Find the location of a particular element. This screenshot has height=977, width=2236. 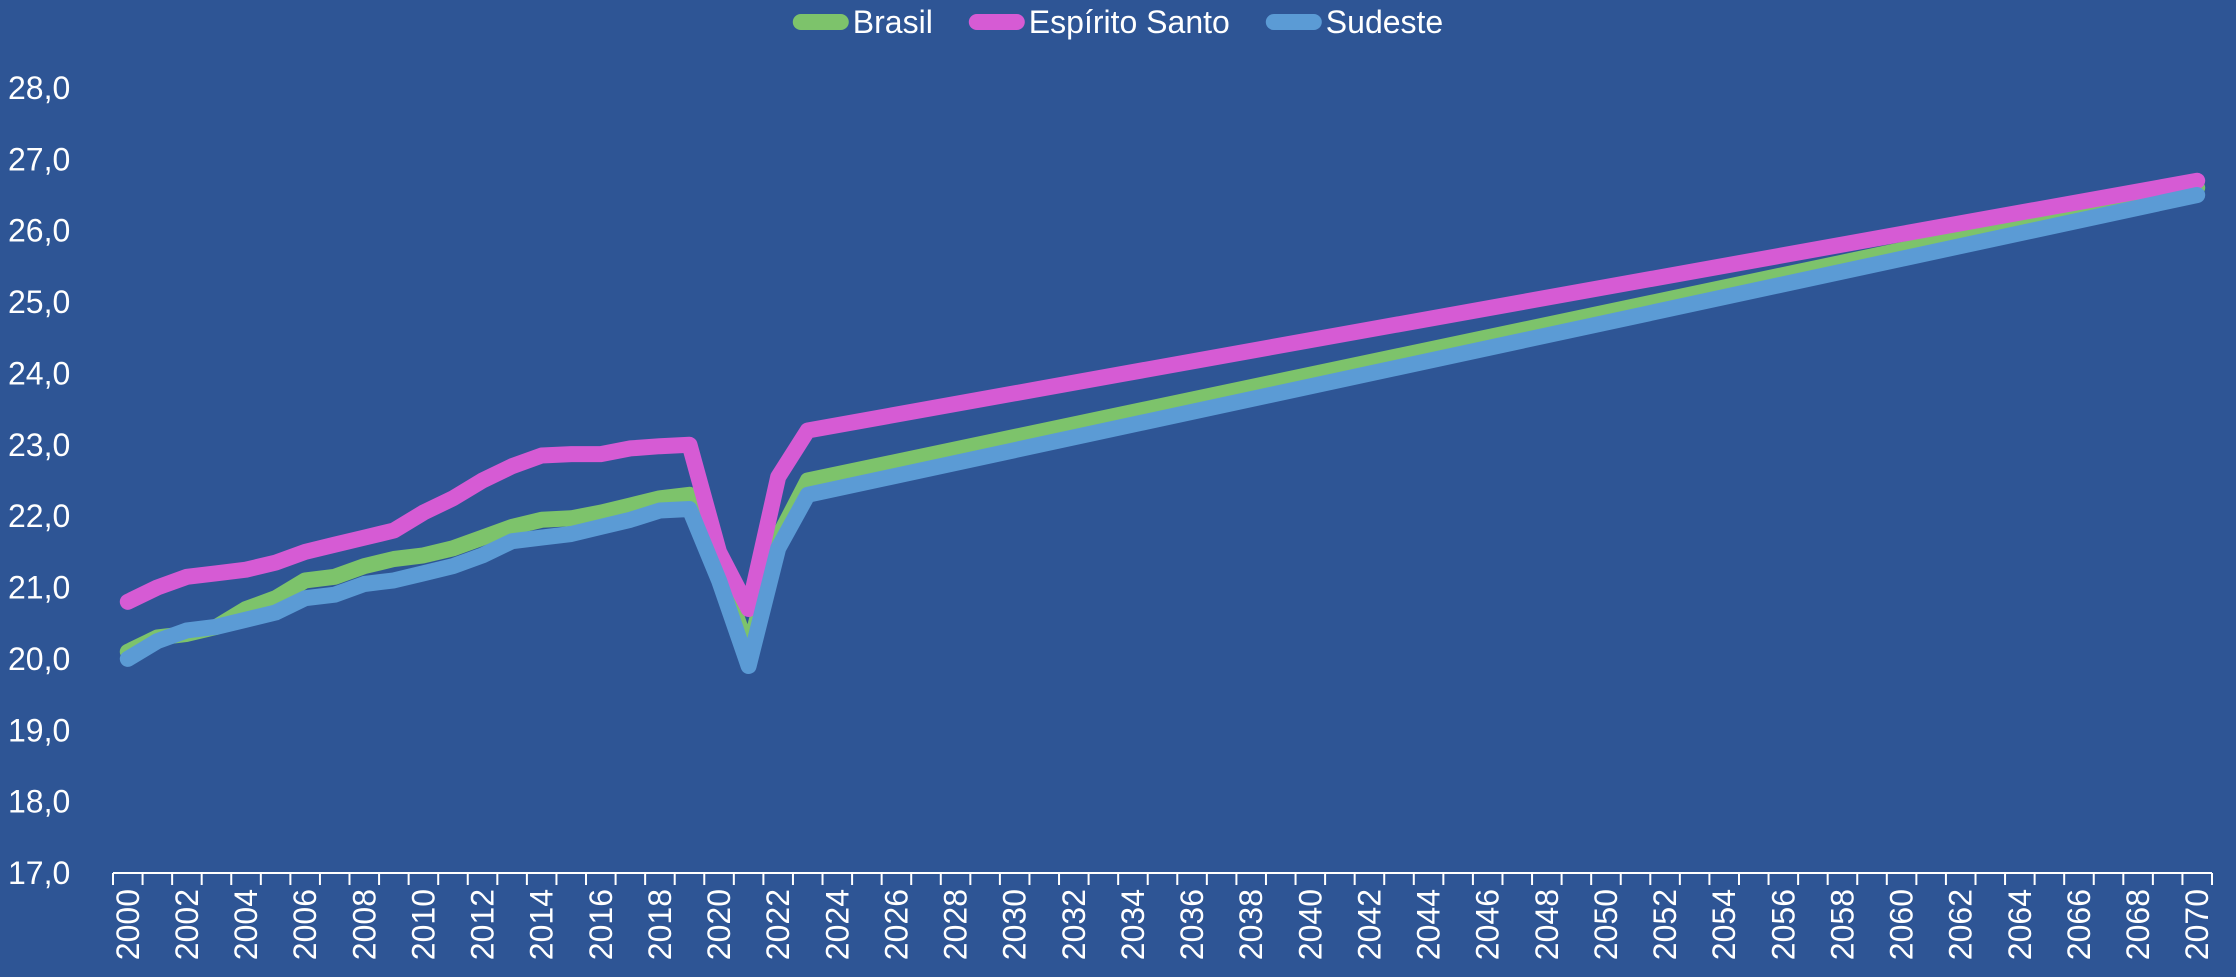

y-tick-label: 27,0 is located at coordinates (39, 159).